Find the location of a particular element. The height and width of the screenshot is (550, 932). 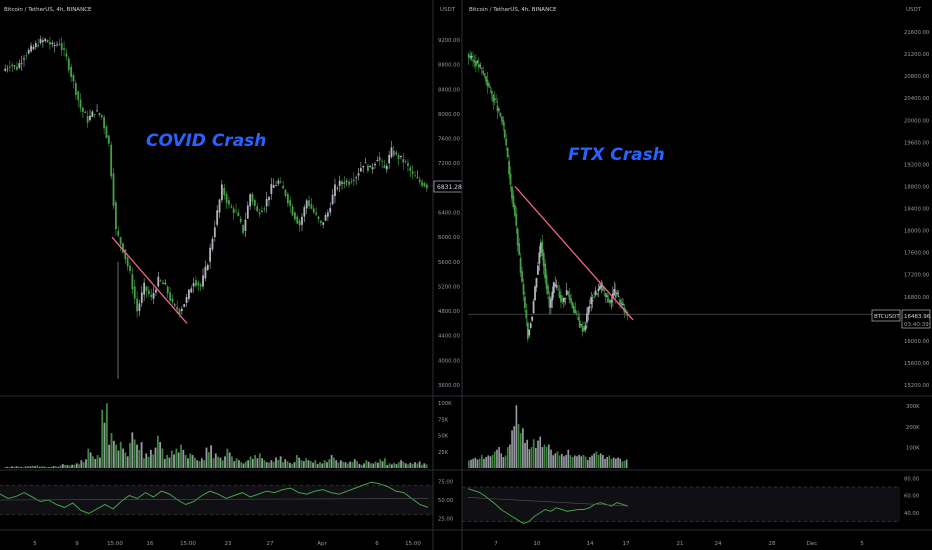

left-last-price-tag: 6831.28 is located at coordinates (448, 186).